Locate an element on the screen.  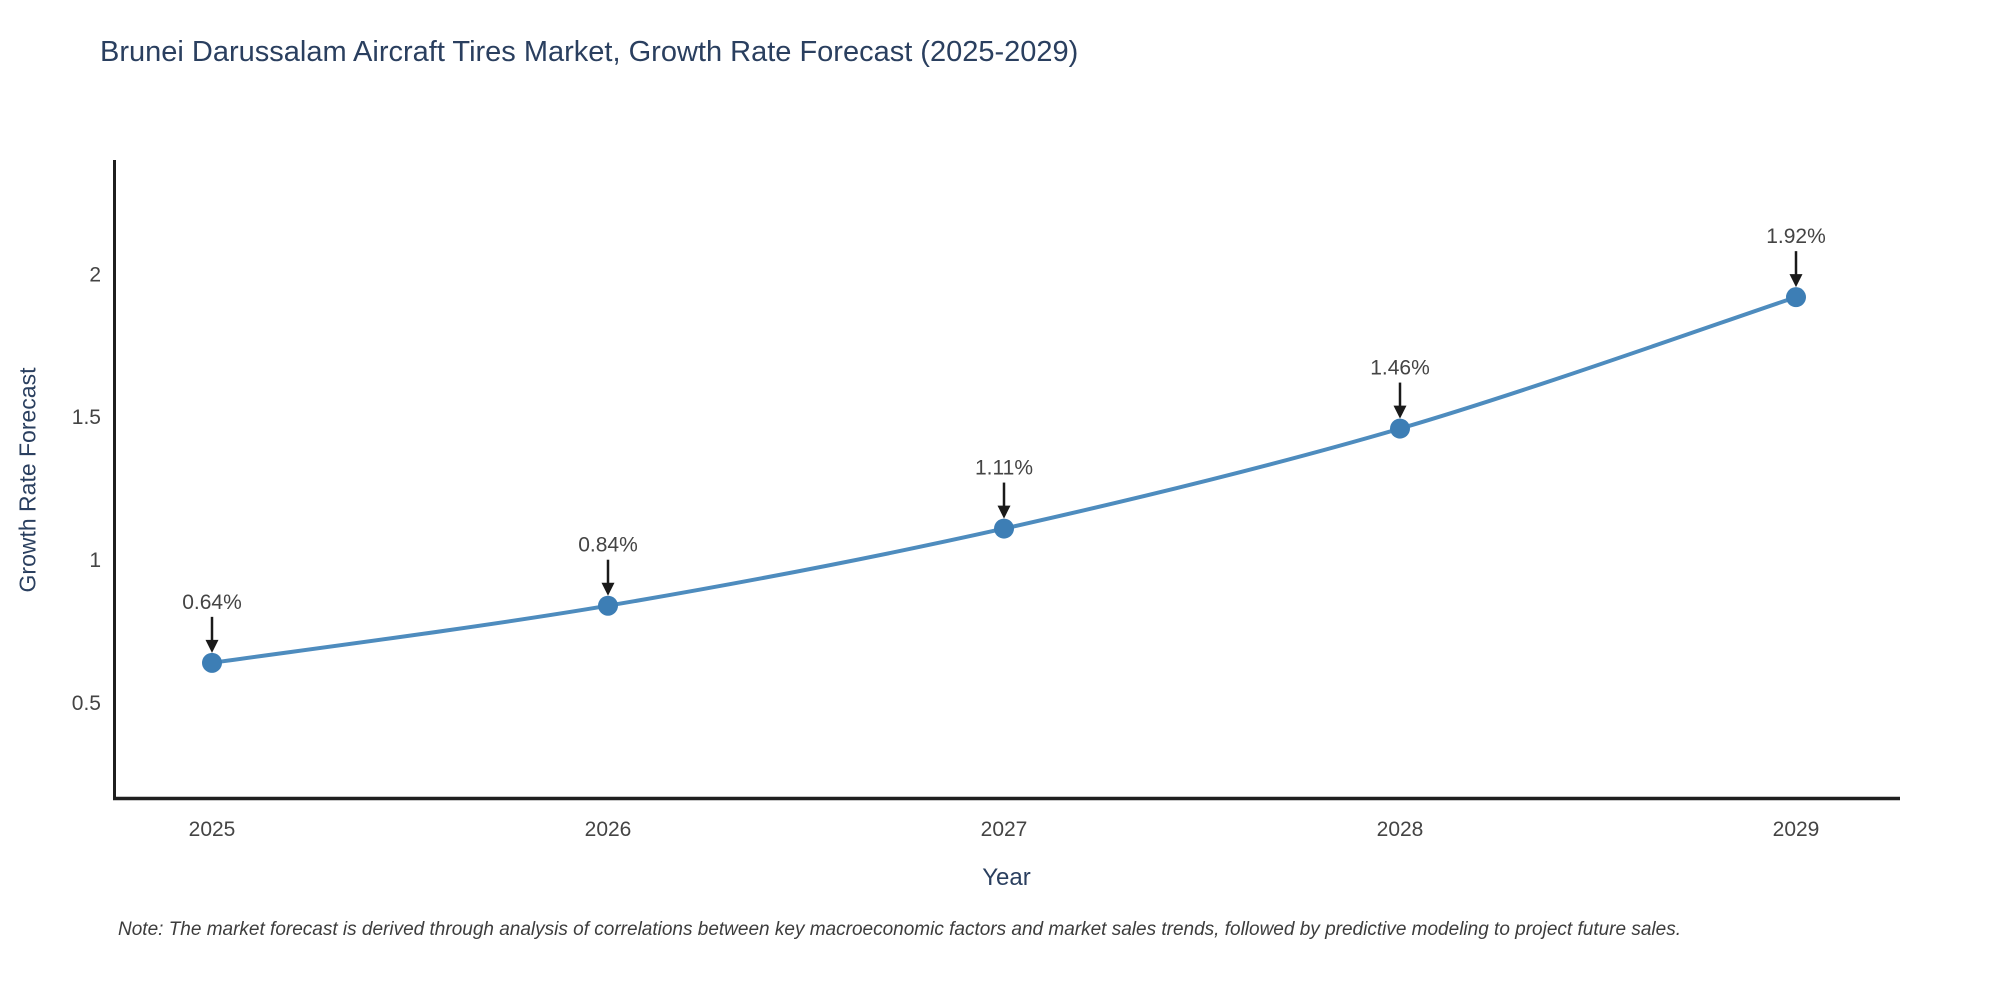
data-point-label: 0.84% is located at coordinates (608, 545).